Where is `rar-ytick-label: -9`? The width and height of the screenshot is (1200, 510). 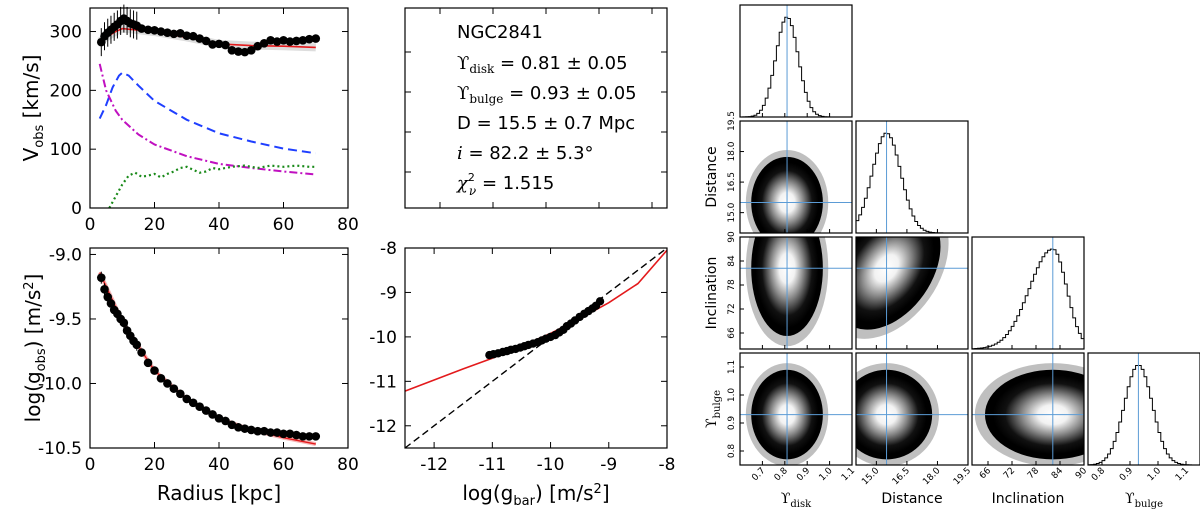 rar-ytick-label: -9 is located at coordinates (388, 293).